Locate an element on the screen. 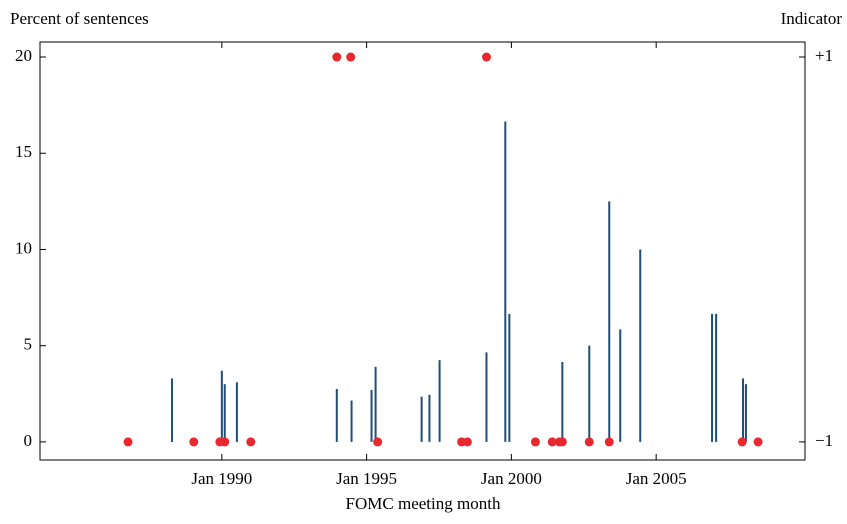  x-axis-label: FOMC meeting month is located at coordinates (423, 503).